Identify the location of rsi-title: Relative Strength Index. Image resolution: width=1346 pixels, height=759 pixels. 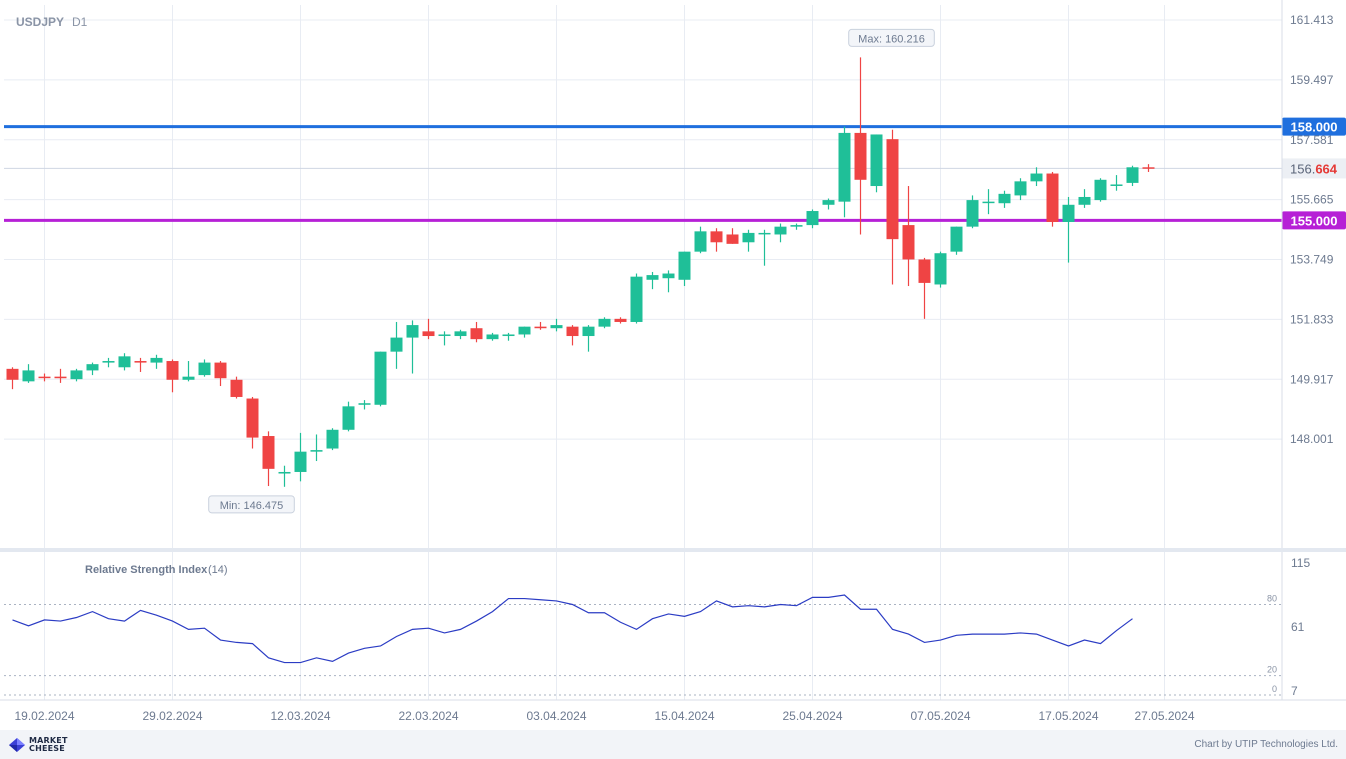
(146, 570).